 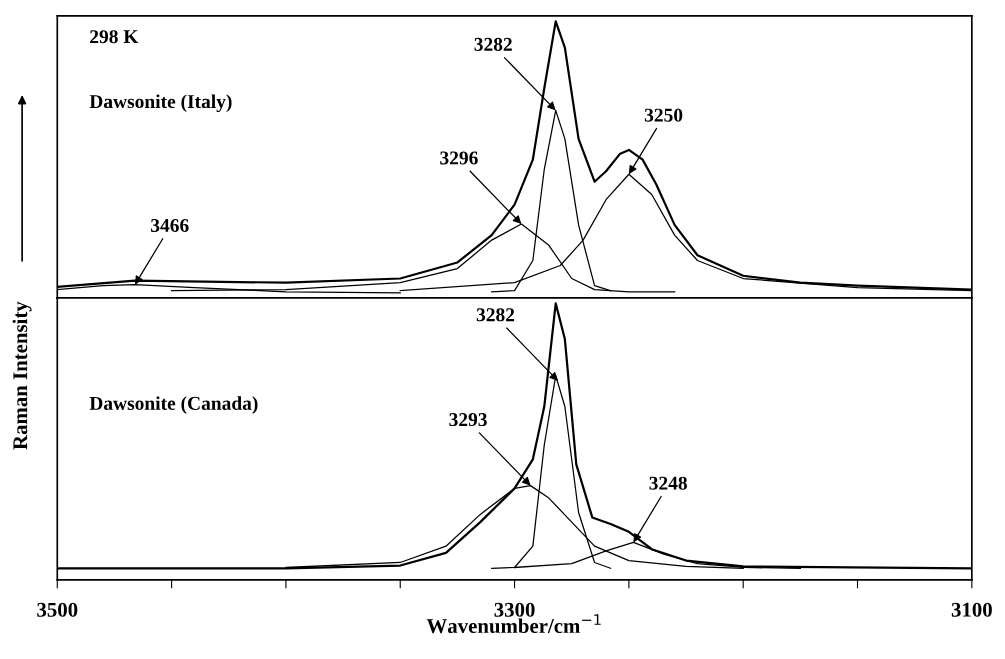 What do you see at coordinates (468, 420) in the screenshot?
I see `annotation: 3293` at bounding box center [468, 420].